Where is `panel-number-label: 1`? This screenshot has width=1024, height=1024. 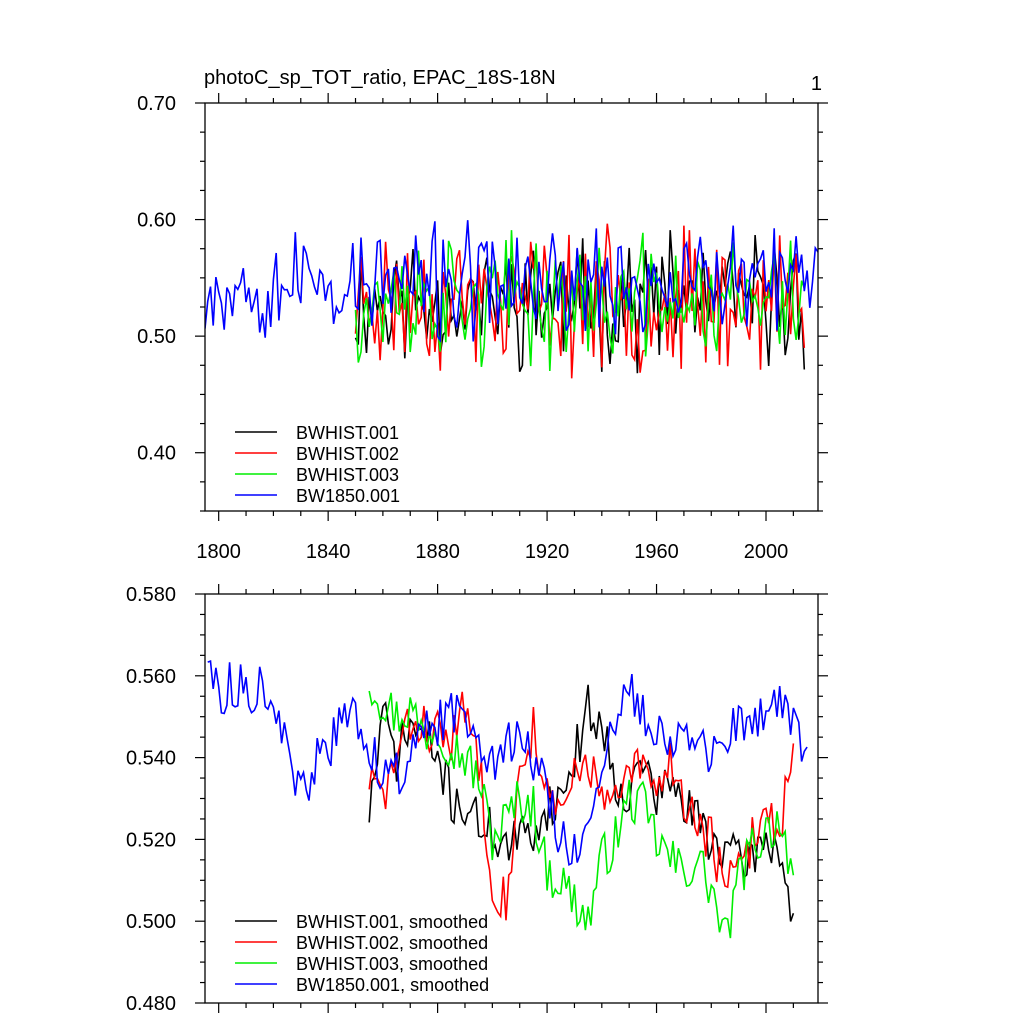 panel-number-label: 1 is located at coordinates (816, 84).